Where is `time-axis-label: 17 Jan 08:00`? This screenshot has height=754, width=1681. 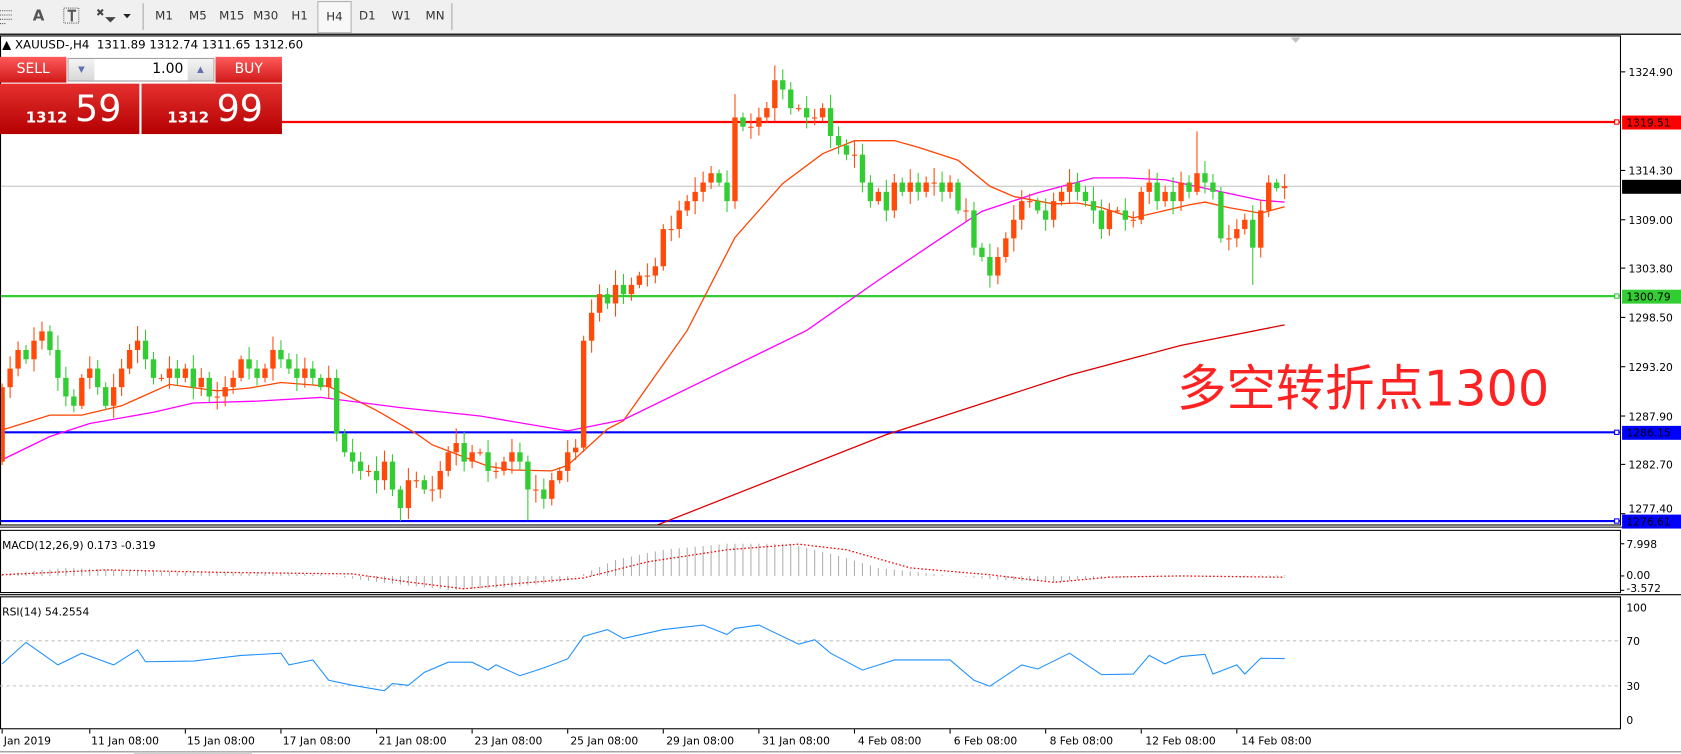
time-axis-label: 17 Jan 08:00 is located at coordinates (317, 740).